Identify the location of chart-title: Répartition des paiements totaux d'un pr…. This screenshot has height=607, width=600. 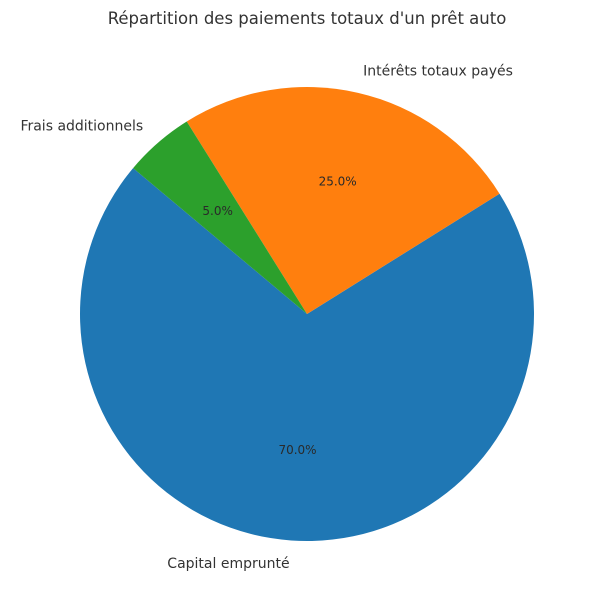
(307, 18).